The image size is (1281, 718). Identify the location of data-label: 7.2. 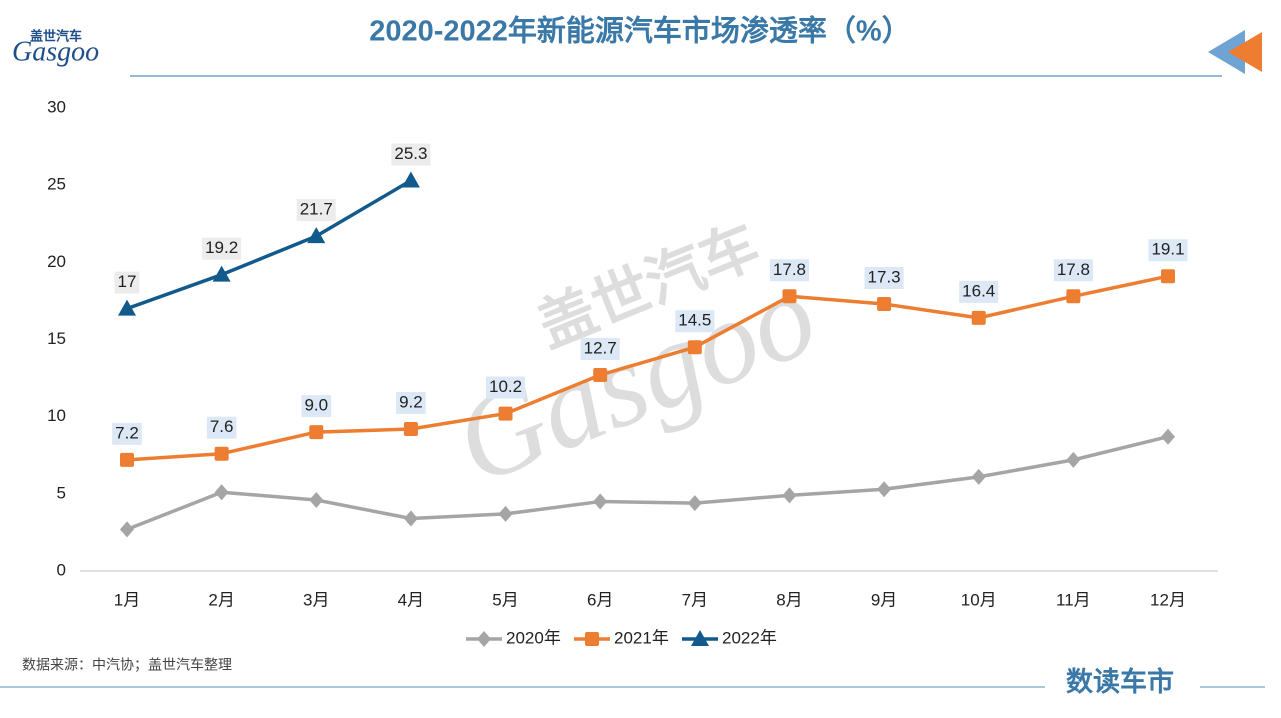
(127, 432).